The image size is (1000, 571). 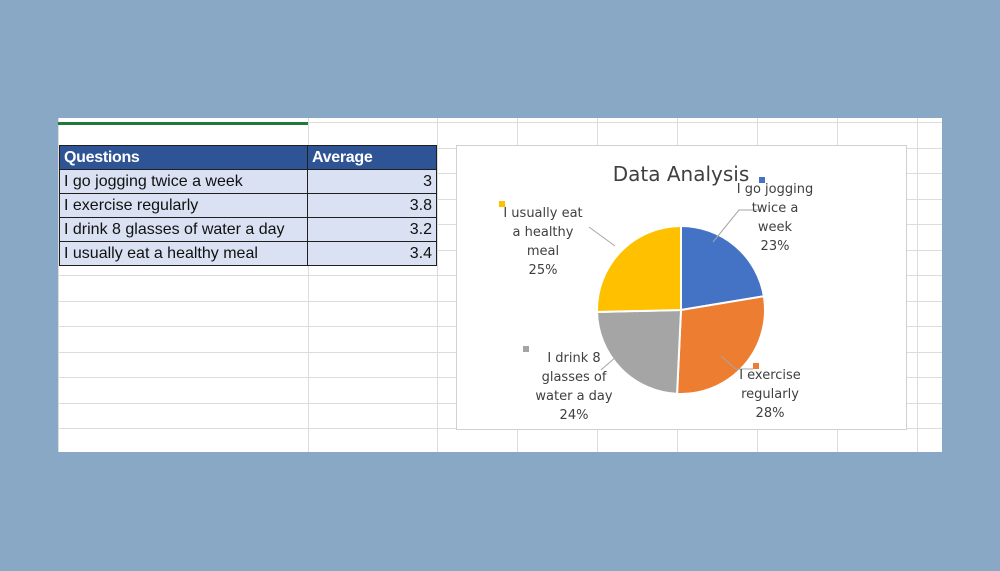 What do you see at coordinates (372, 229) in the screenshot?
I see `average-cell: 3.2` at bounding box center [372, 229].